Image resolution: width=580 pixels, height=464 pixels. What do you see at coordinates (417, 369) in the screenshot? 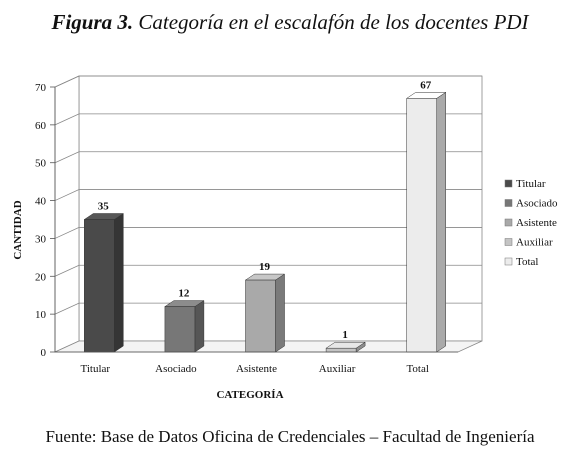
I see `x-tick-label: Total` at bounding box center [417, 369].